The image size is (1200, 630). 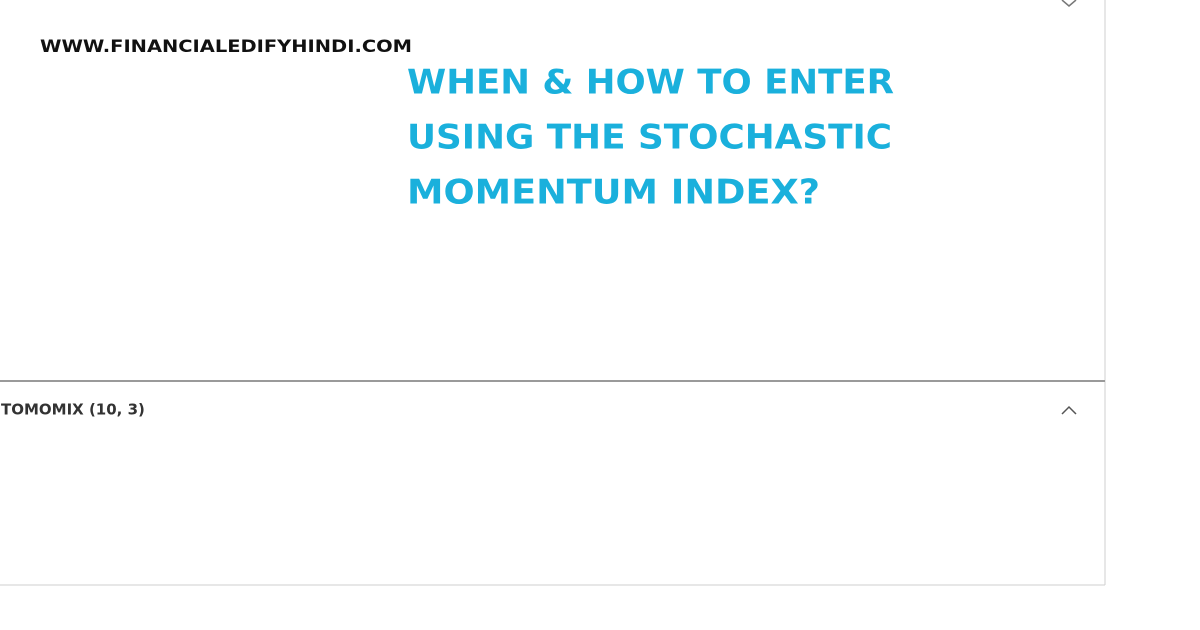 I want to click on indicator-title: TOMOMIX (10, 3), so click(x=73, y=410).